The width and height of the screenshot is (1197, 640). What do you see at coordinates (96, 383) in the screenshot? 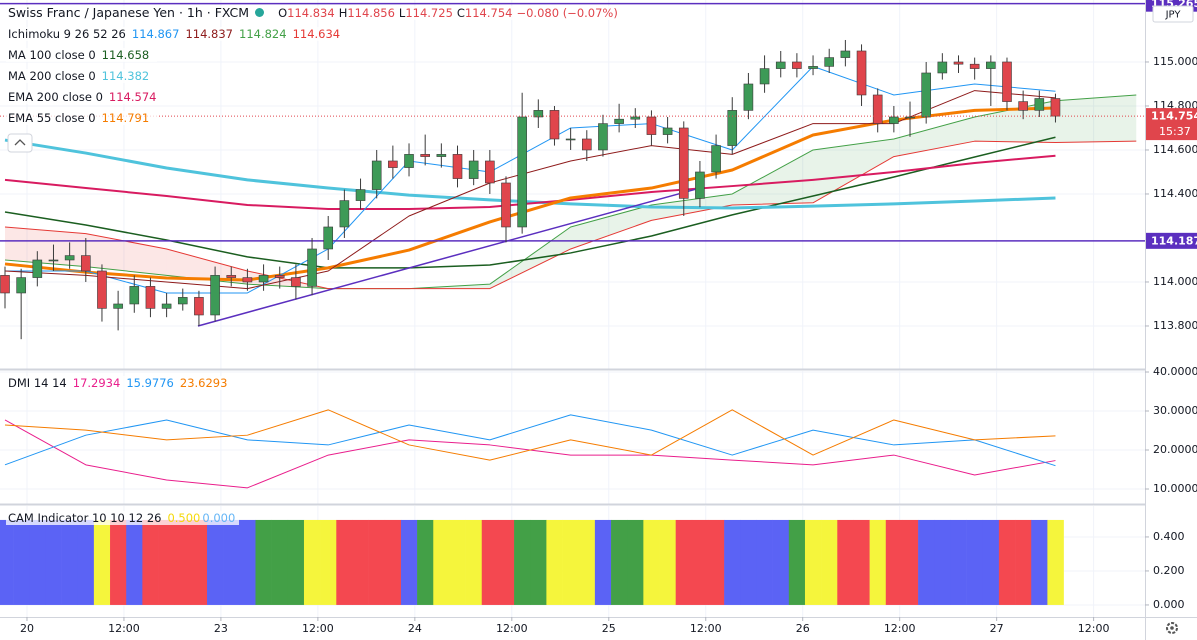
I see `indicator-value: 17.2934` at bounding box center [96, 383].